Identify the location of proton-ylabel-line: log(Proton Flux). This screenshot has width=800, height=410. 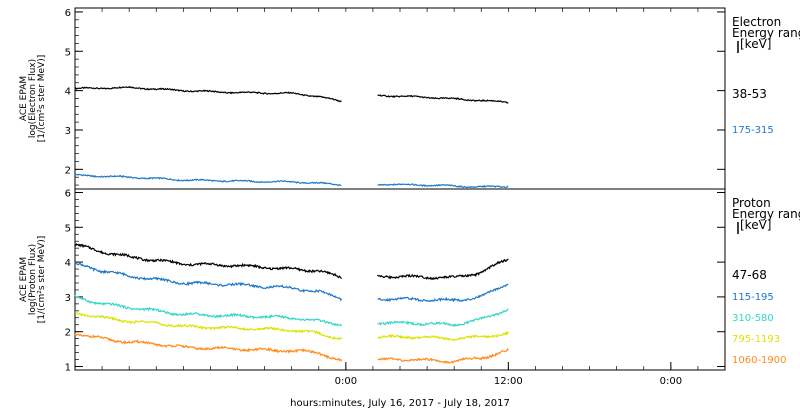
(33, 279).